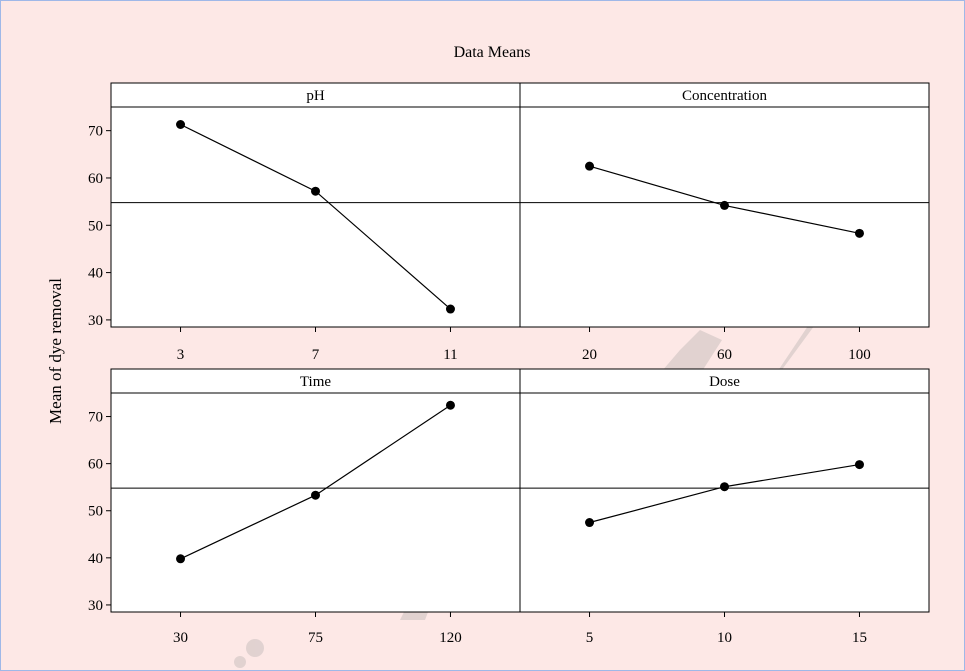 This screenshot has height=671, width=965. Describe the element at coordinates (450, 355) in the screenshot. I see `x-tick-label: 11` at that location.